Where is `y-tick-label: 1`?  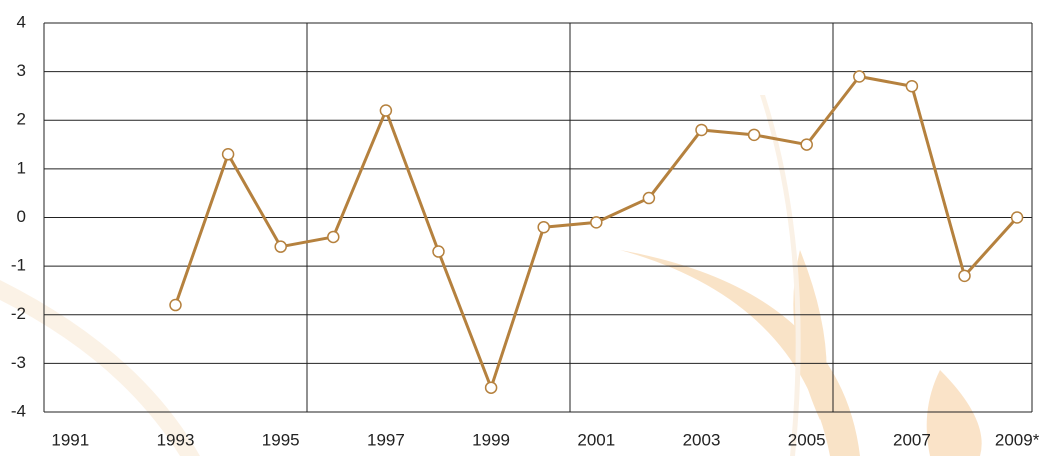
y-tick-label: 1 is located at coordinates (21, 167).